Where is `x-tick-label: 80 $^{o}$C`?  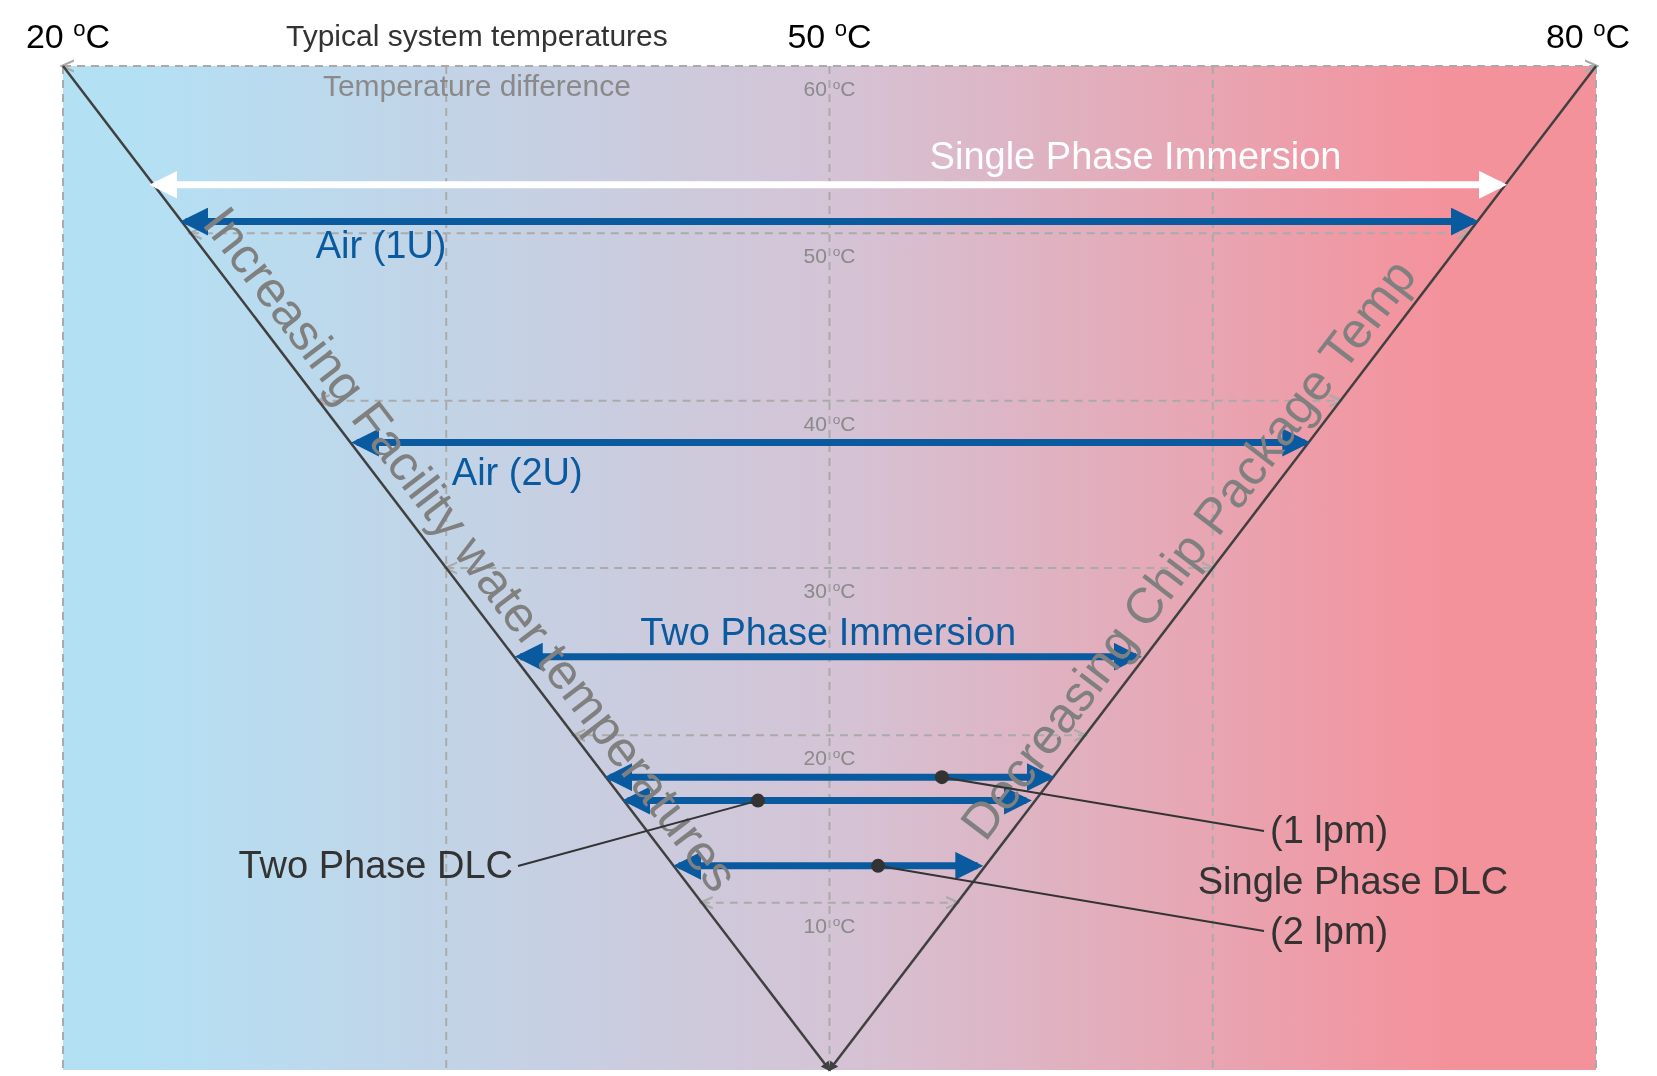 x-tick-label: 80 $^{o}$C is located at coordinates (1588, 35).